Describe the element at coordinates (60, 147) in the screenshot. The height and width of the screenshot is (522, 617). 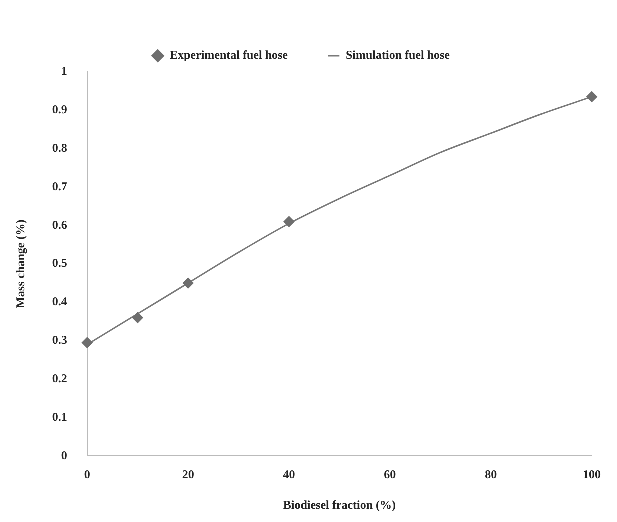
I see `y-tick-label: 0.8` at that location.